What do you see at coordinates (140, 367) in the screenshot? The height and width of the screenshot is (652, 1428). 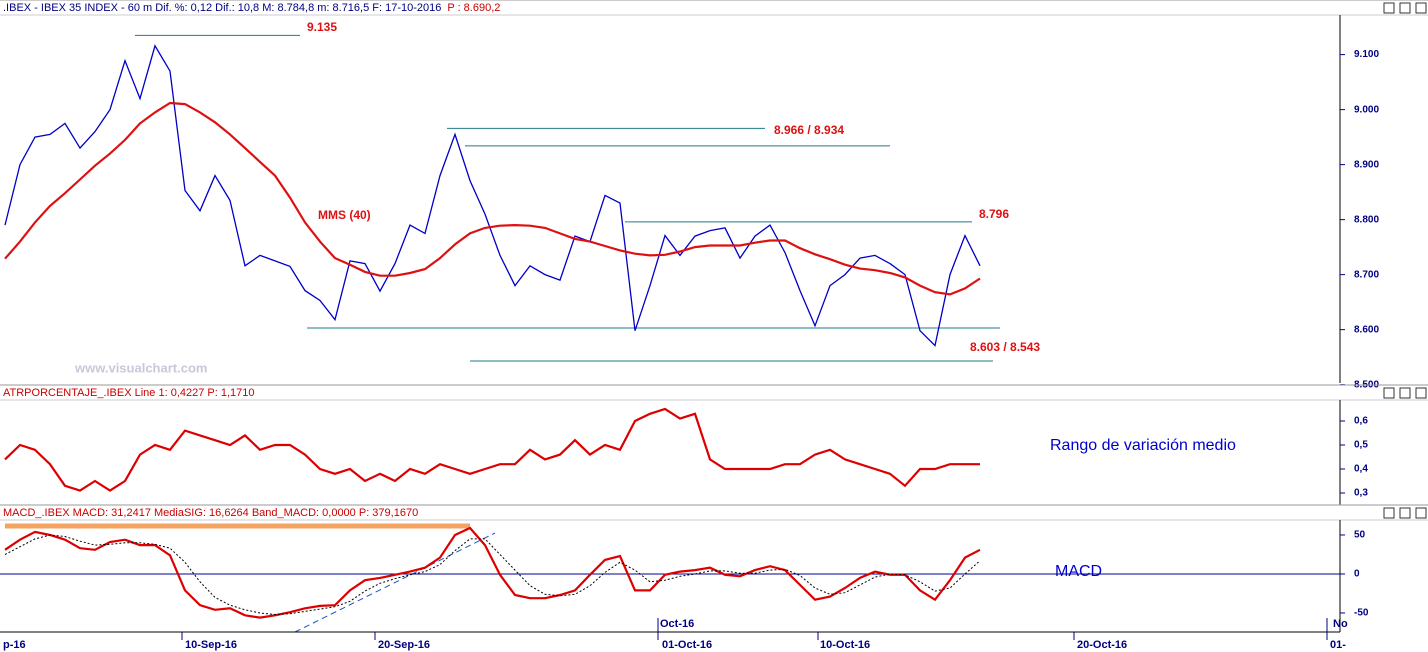 I see `watermark: www.visualchart.com` at bounding box center [140, 367].